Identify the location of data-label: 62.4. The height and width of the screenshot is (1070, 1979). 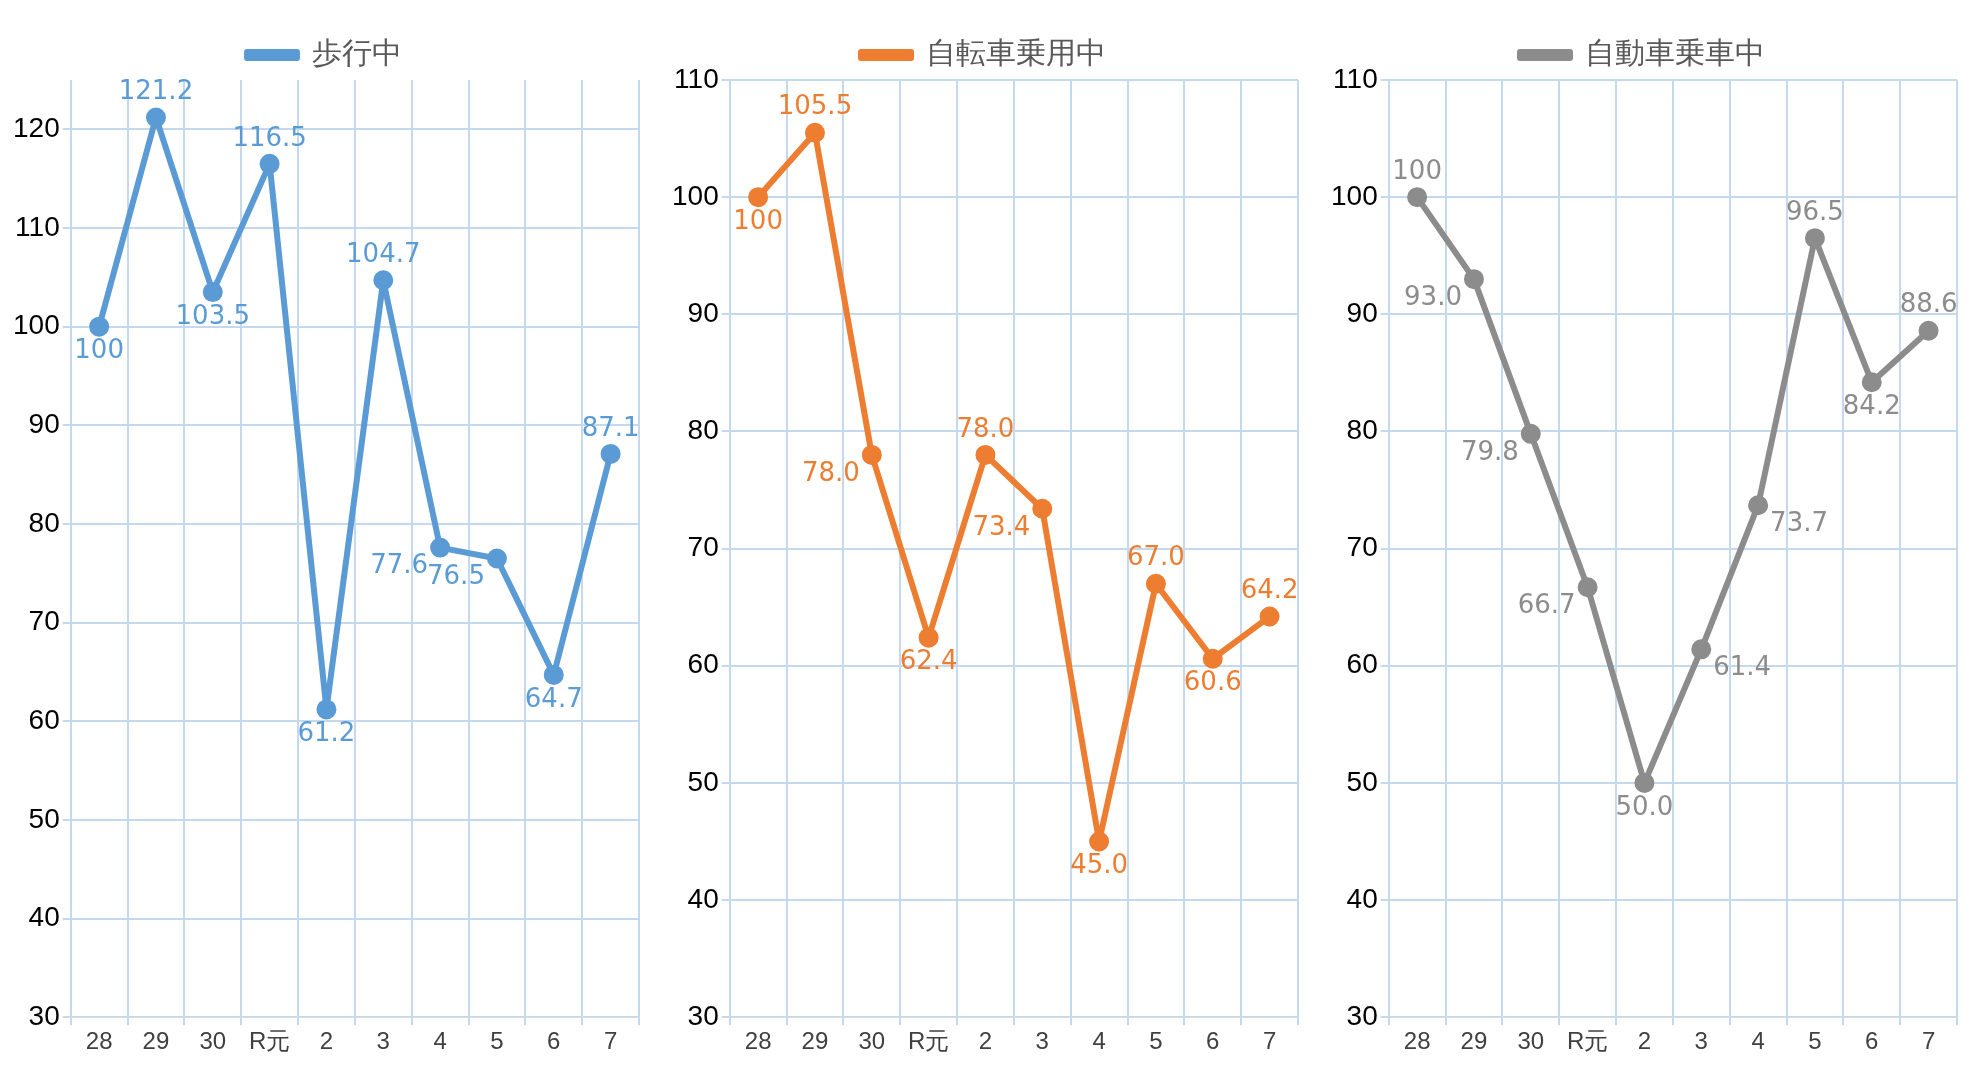
(928, 660).